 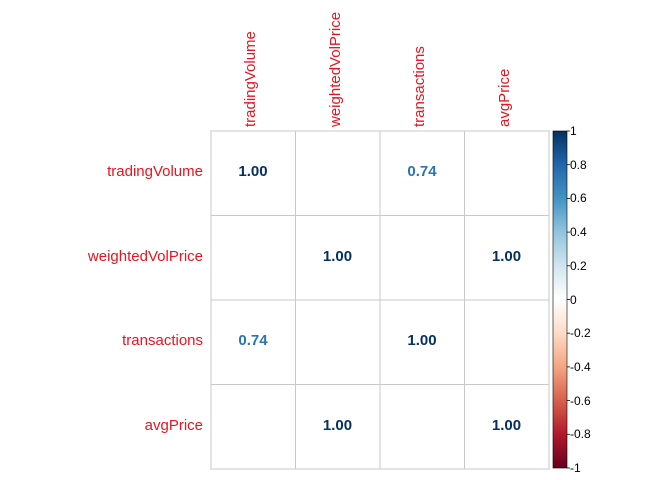 I want to click on colorbar-tick-label: 1, so click(x=573, y=131).